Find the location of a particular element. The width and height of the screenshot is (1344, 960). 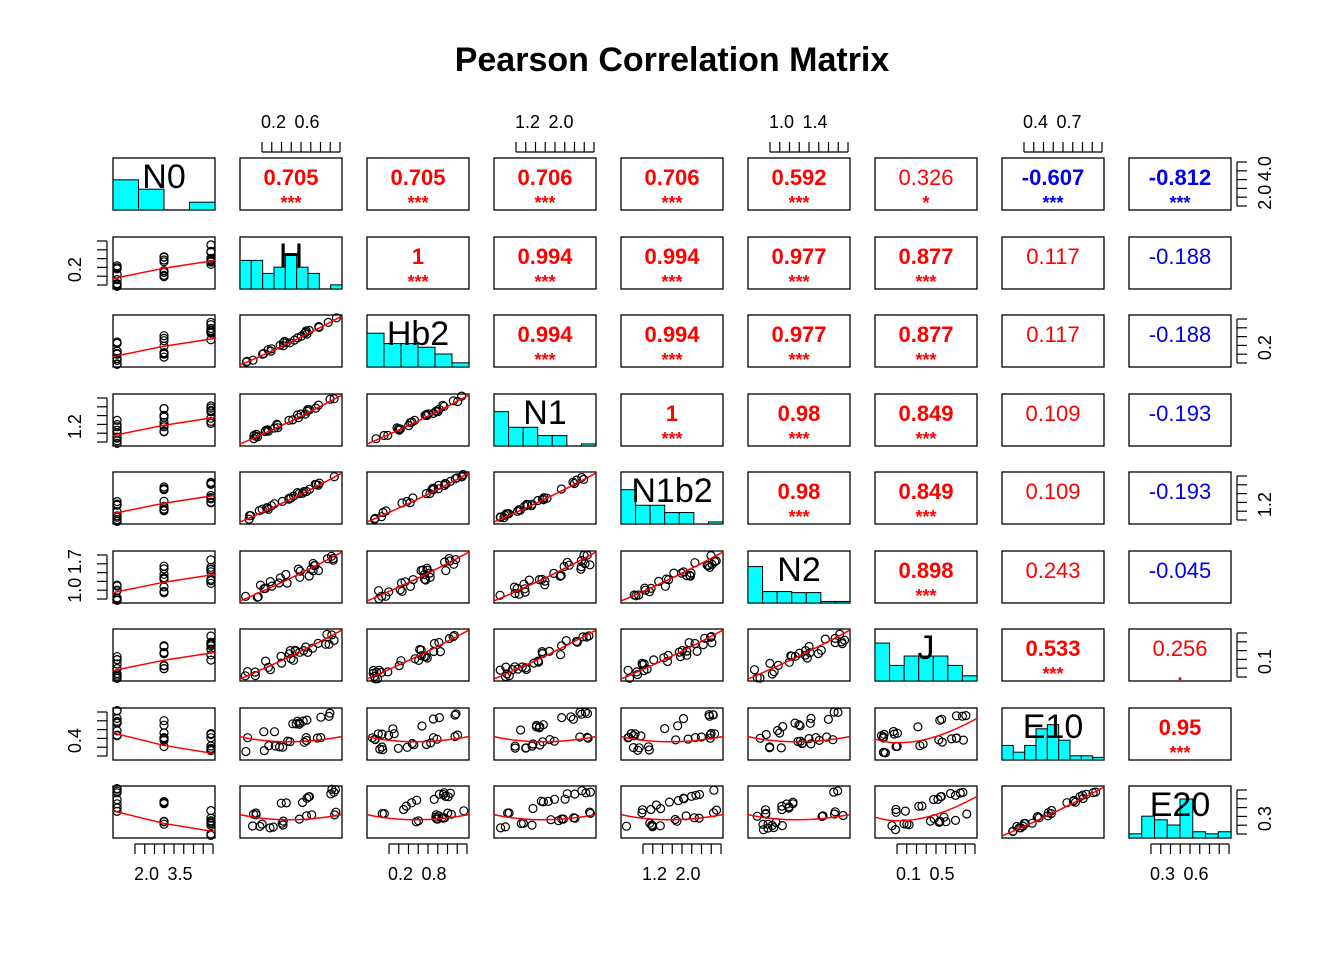

bottom-axis-n0: 2.0 3.5 is located at coordinates (174, 863).